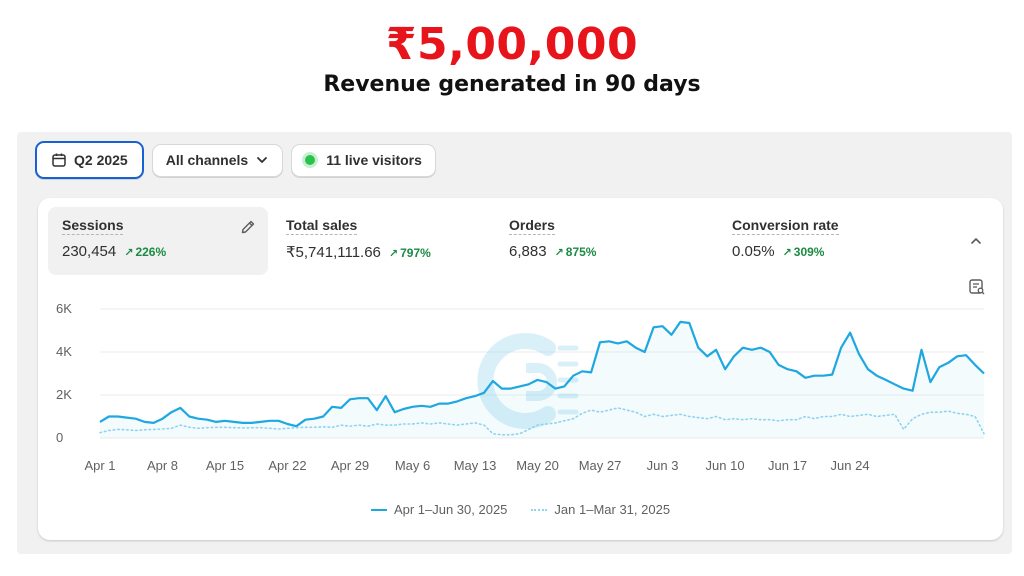 The height and width of the screenshot is (576, 1024). What do you see at coordinates (145, 252) in the screenshot?
I see `metric-change: ↗ 226%` at bounding box center [145, 252].